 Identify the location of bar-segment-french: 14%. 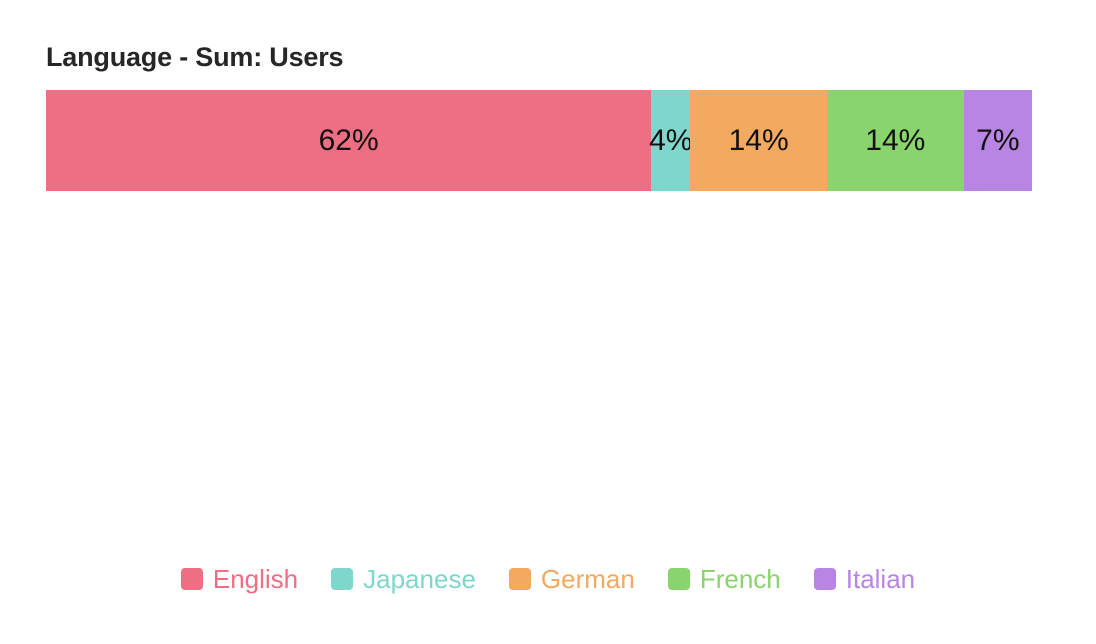
(895, 140).